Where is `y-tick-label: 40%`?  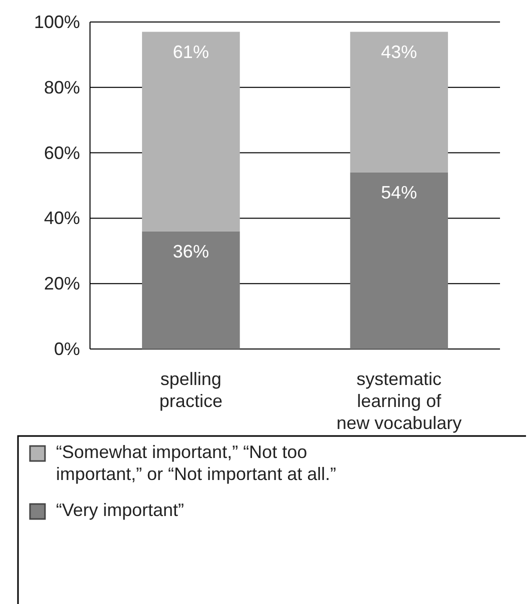
y-tick-label: 40% is located at coordinates (62, 218).